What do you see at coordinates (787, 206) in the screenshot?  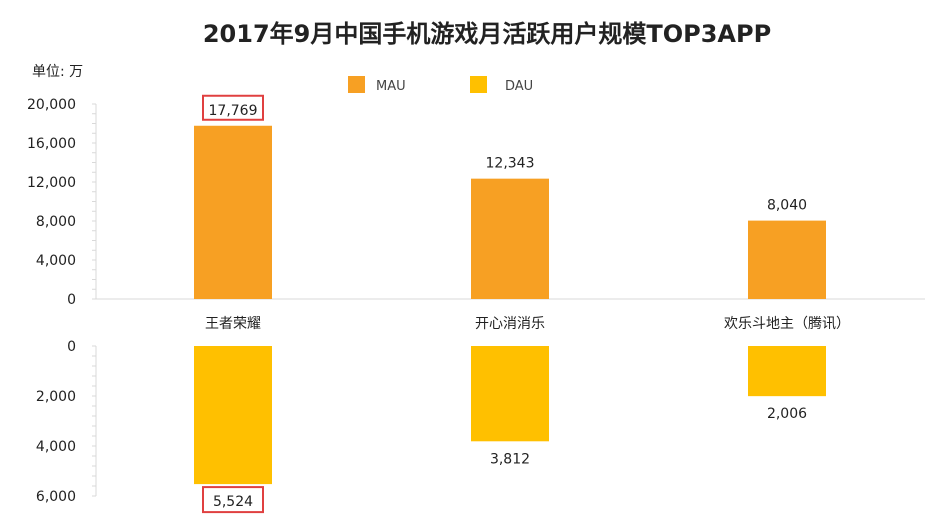 I see `mau-data-label: 8,040` at bounding box center [787, 206].